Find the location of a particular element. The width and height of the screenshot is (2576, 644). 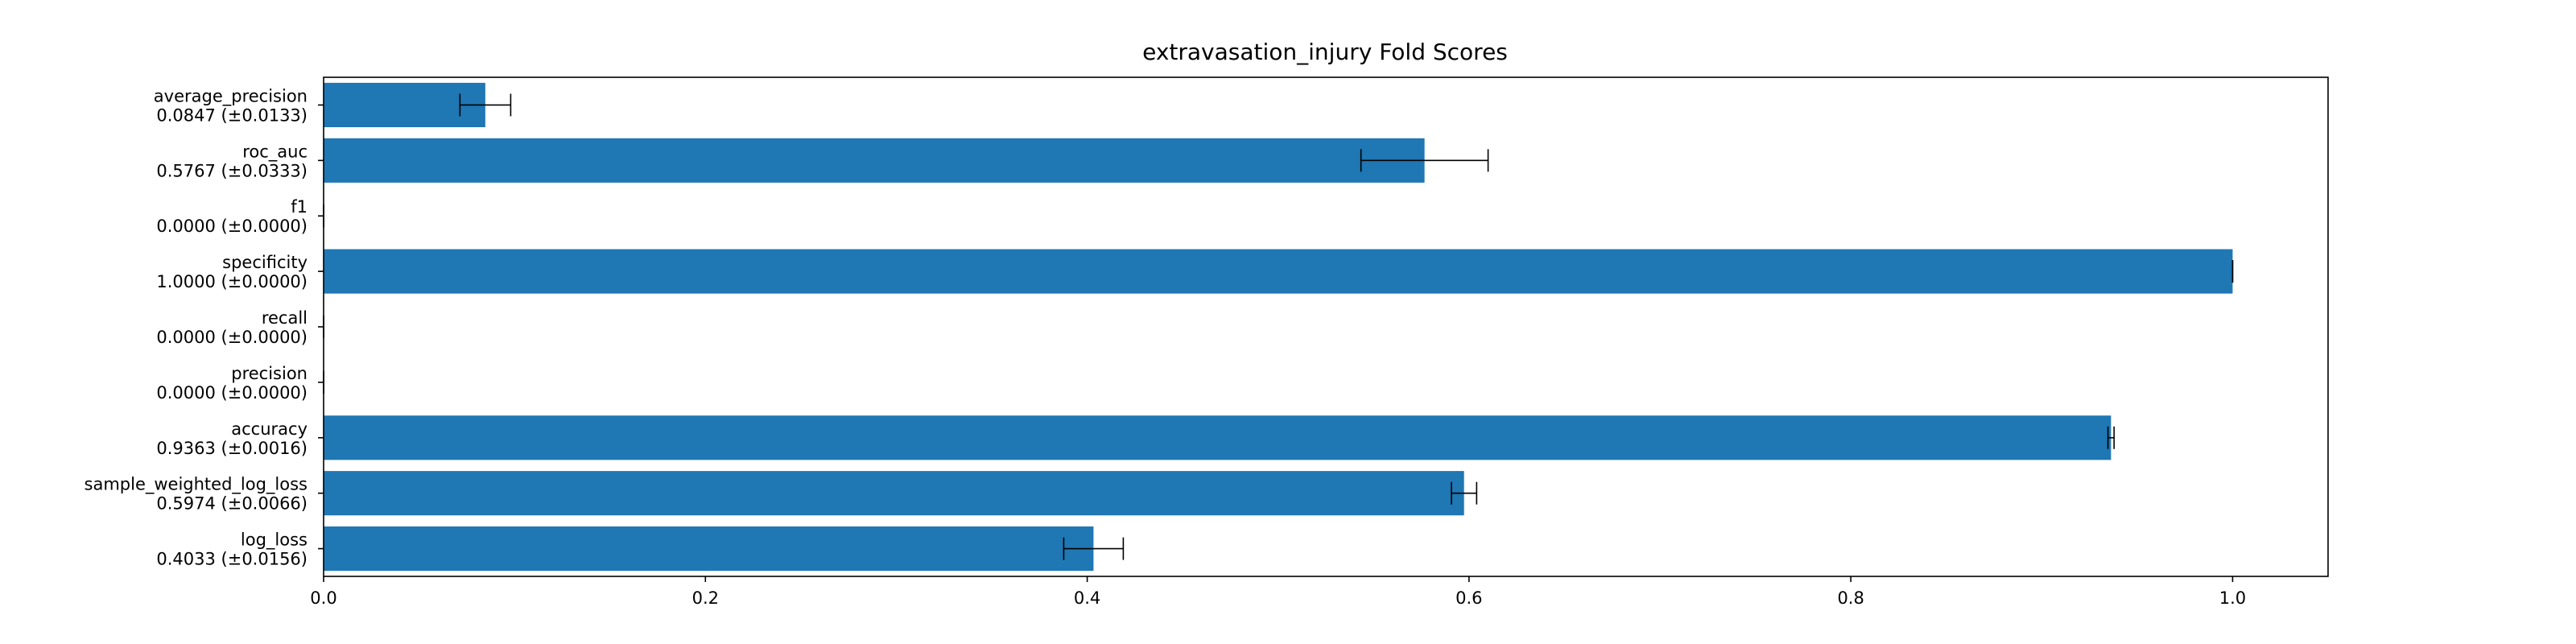

y-tick-label-log_loss: log_loss 0.4033 (±0.0156) is located at coordinates (232, 549).